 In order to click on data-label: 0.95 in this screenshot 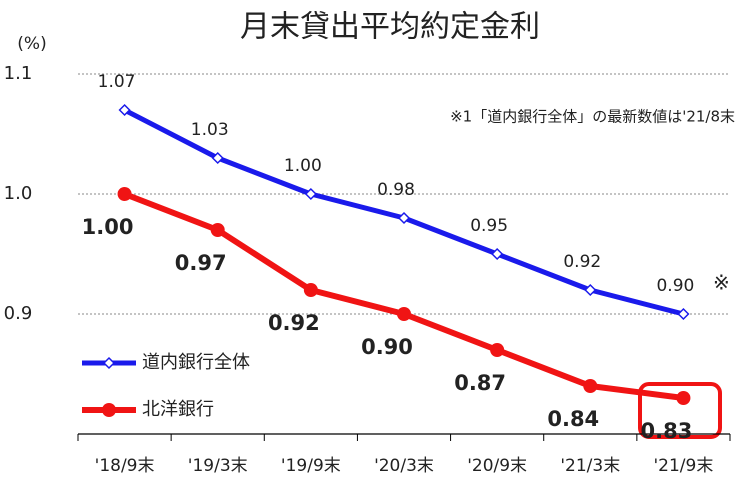, I will do `click(489, 226)`.